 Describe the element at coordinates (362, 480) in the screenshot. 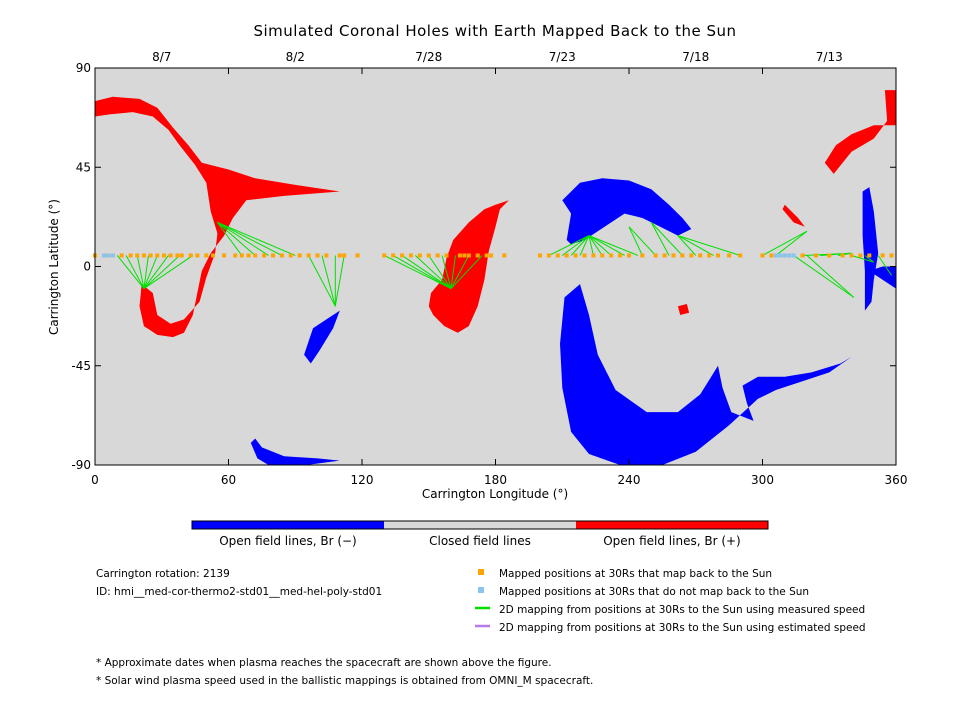

I see `x-tick-label-120: 120` at that location.